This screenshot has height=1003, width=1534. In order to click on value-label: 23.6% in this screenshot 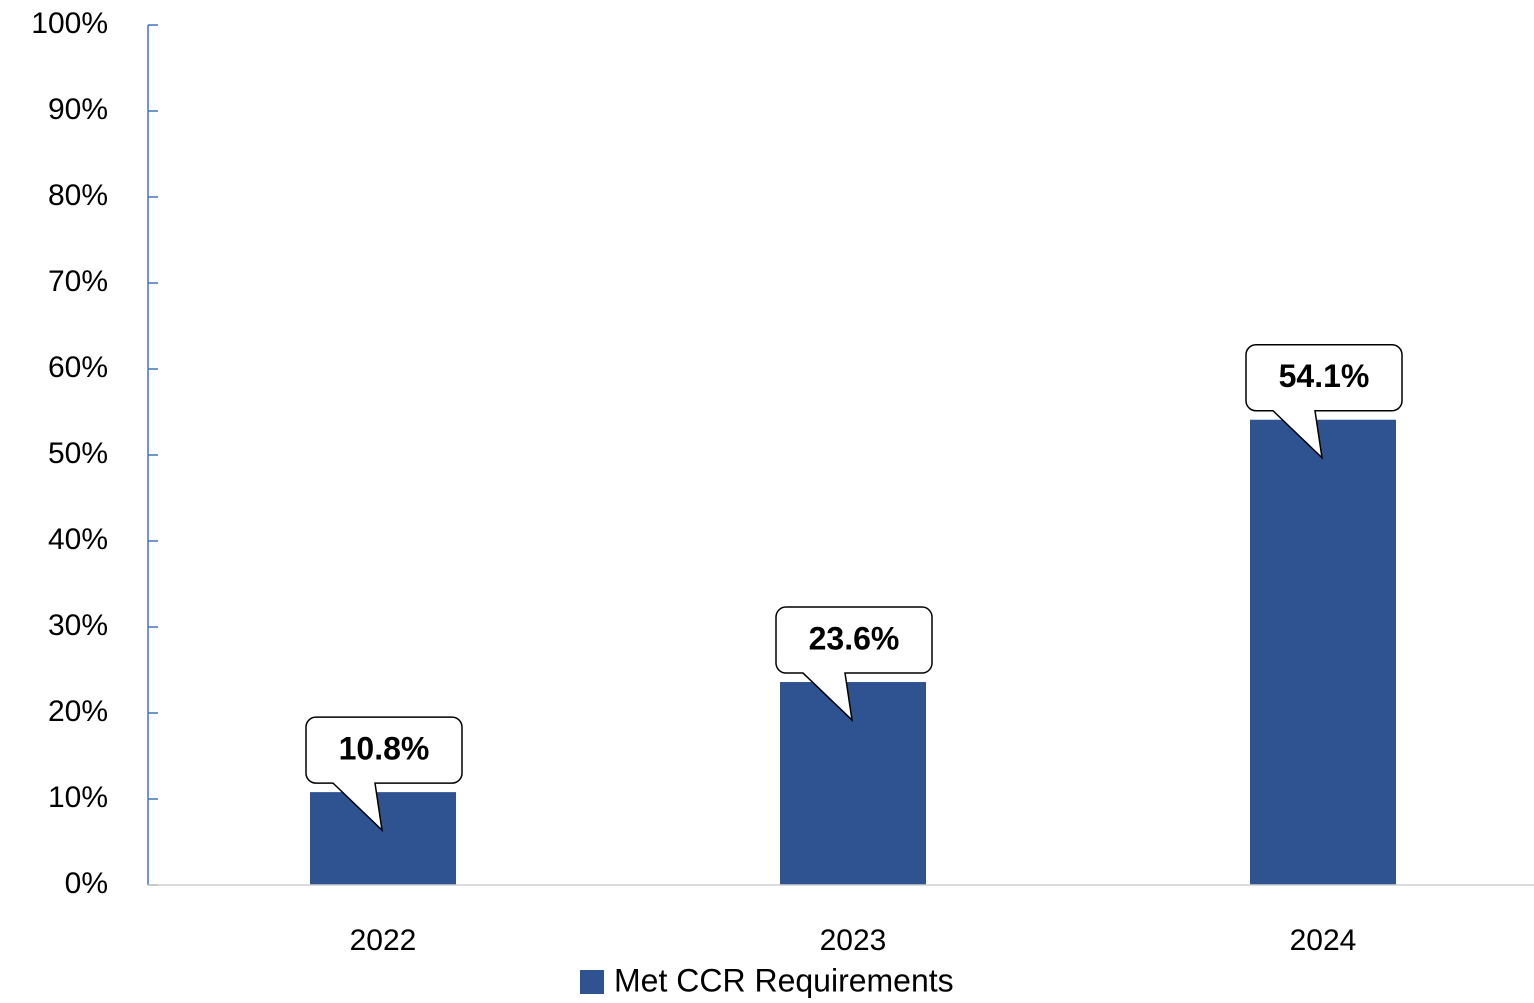, I will do `click(854, 638)`.